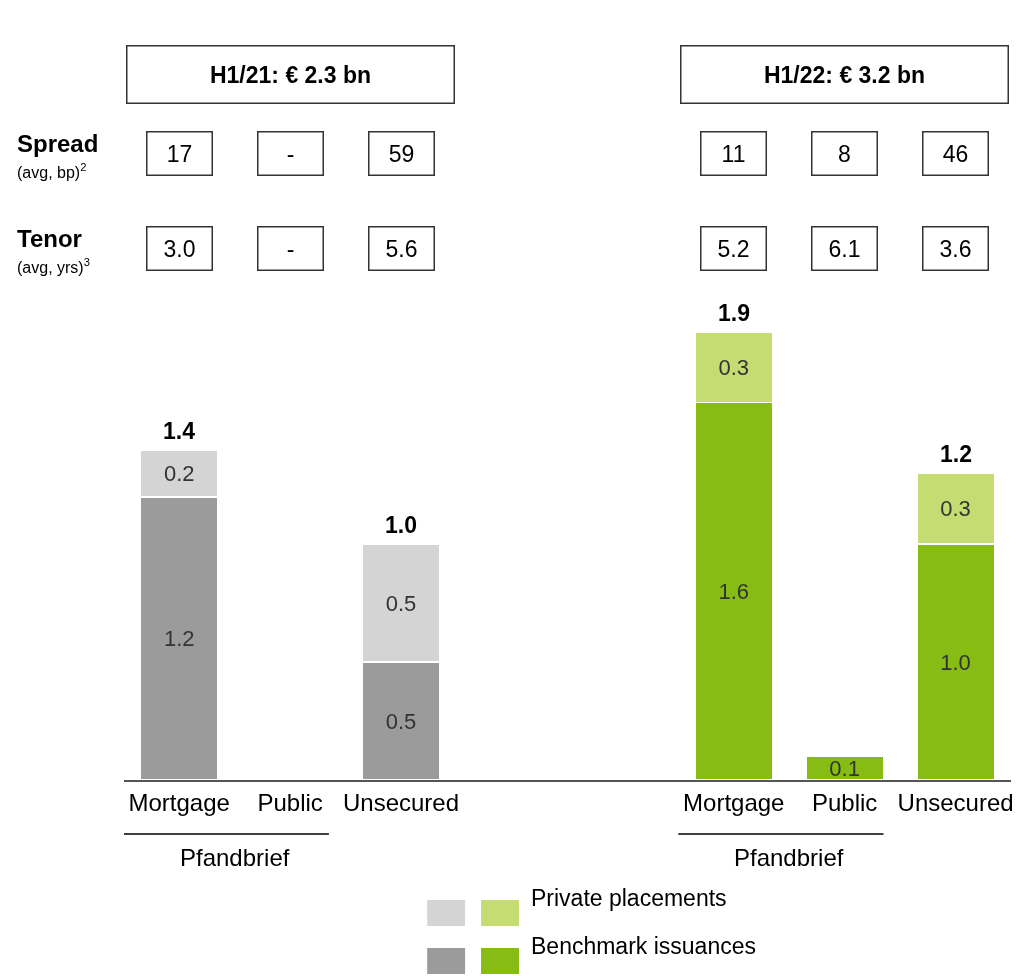 Image resolution: width=1028 pixels, height=976 pixels. What do you see at coordinates (956, 454) in the screenshot?
I see `total-label: 1.2` at bounding box center [956, 454].